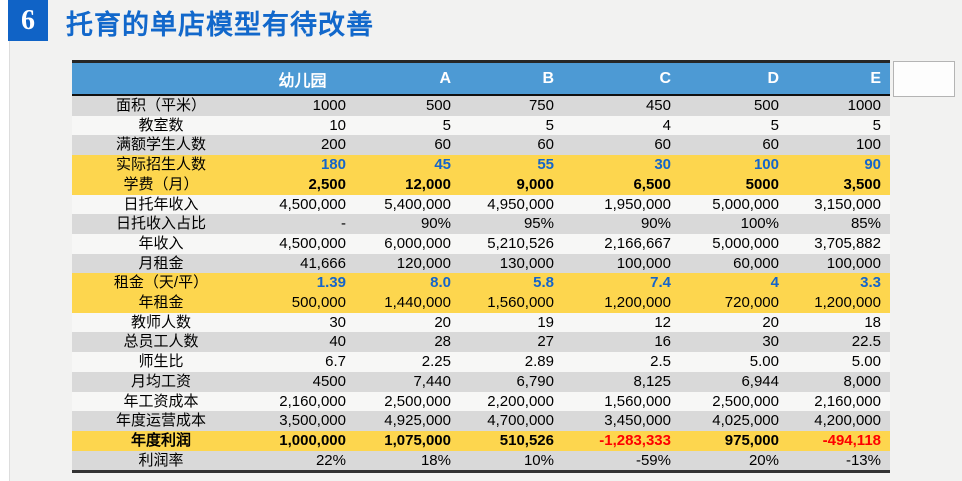 The width and height of the screenshot is (962, 481). What do you see at coordinates (621, 125) in the screenshot?
I see `cell-value: 4` at bounding box center [621, 125].